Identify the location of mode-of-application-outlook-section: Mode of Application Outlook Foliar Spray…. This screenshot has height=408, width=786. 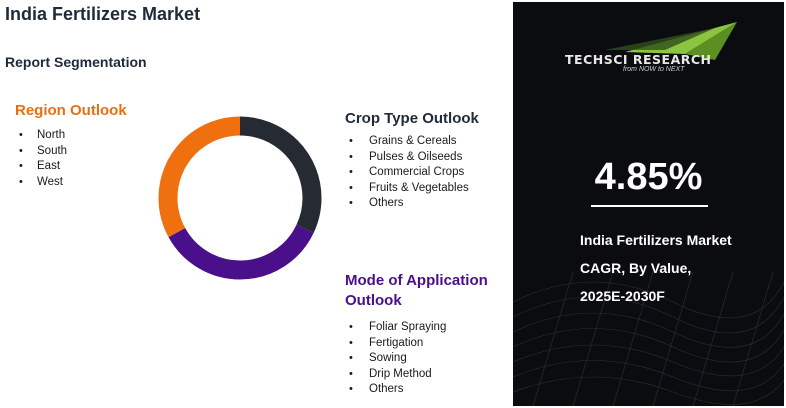
(430, 334).